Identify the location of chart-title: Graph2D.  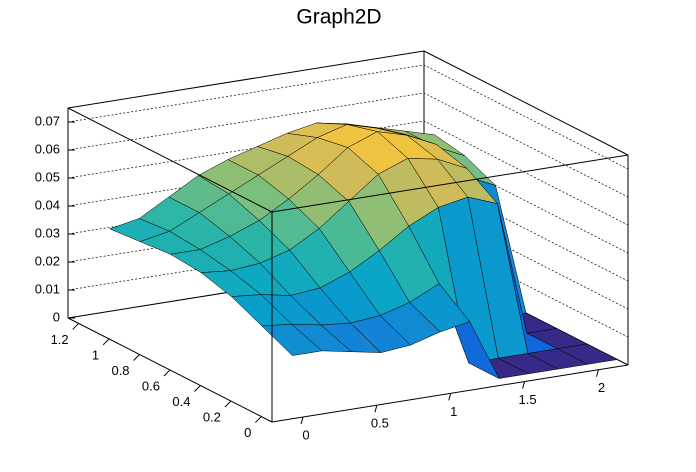
(338, 17).